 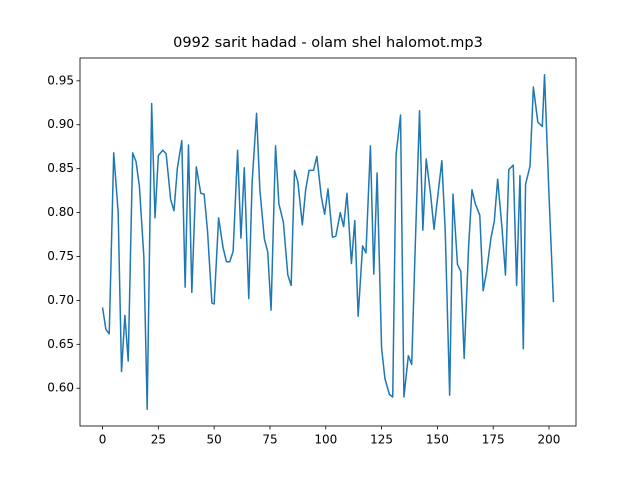 I want to click on x-tick-label: 75, so click(x=269, y=440).